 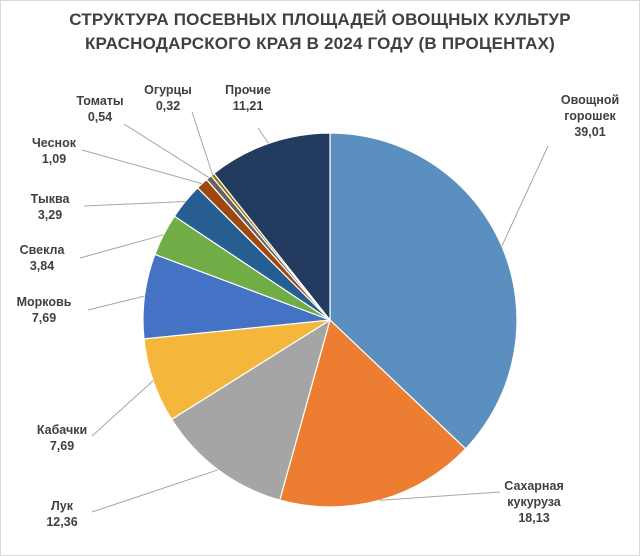 I want to click on data-label-11: Прочие 11,21, so click(x=248, y=98).